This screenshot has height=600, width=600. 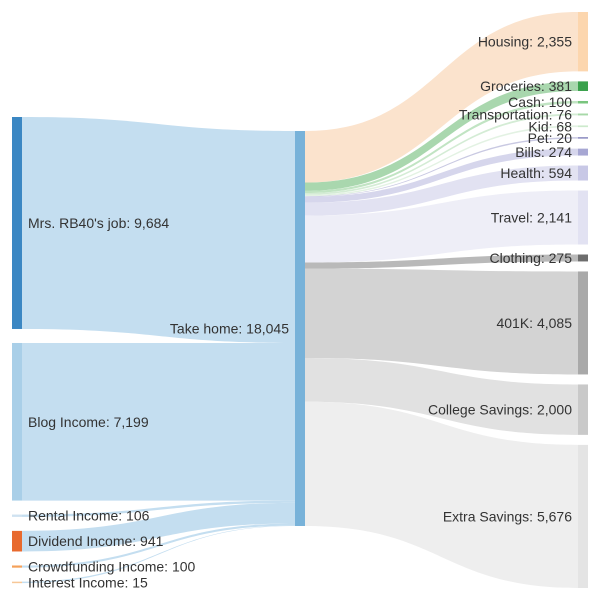 What do you see at coordinates (17, 582) in the screenshot?
I see `node-interest-income` at bounding box center [17, 582].